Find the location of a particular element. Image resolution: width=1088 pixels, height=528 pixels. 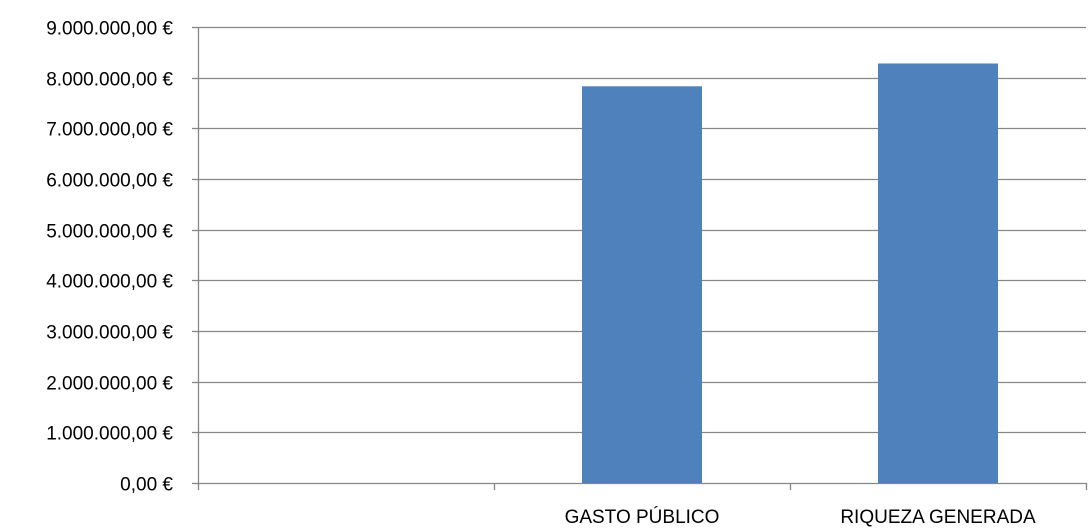

y-tick-label: 2.000.000,00 € is located at coordinates (109, 384).